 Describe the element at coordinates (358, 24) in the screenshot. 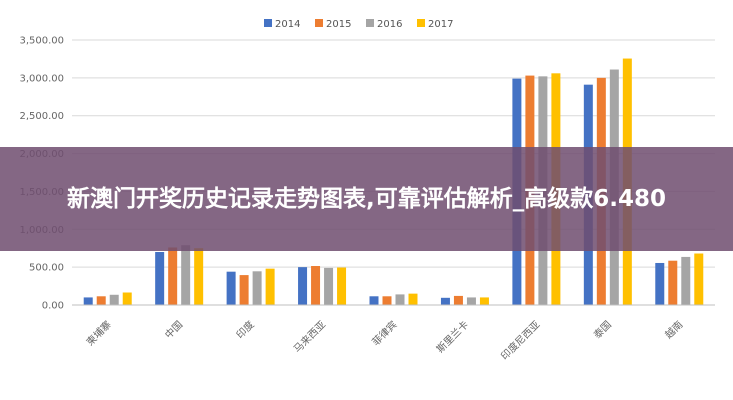

I see `legend: 2014 2015 2016 2017` at that location.